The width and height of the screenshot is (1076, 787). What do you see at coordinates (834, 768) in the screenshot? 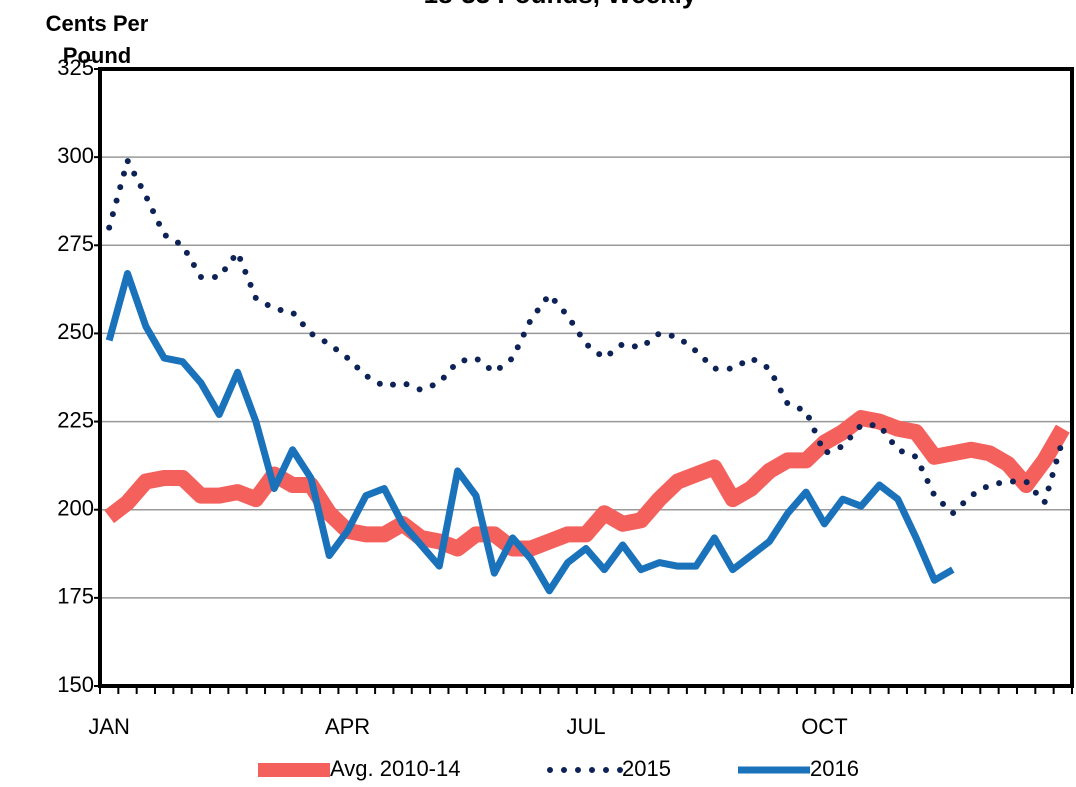
I see `legend-label: 2016` at bounding box center [834, 768].